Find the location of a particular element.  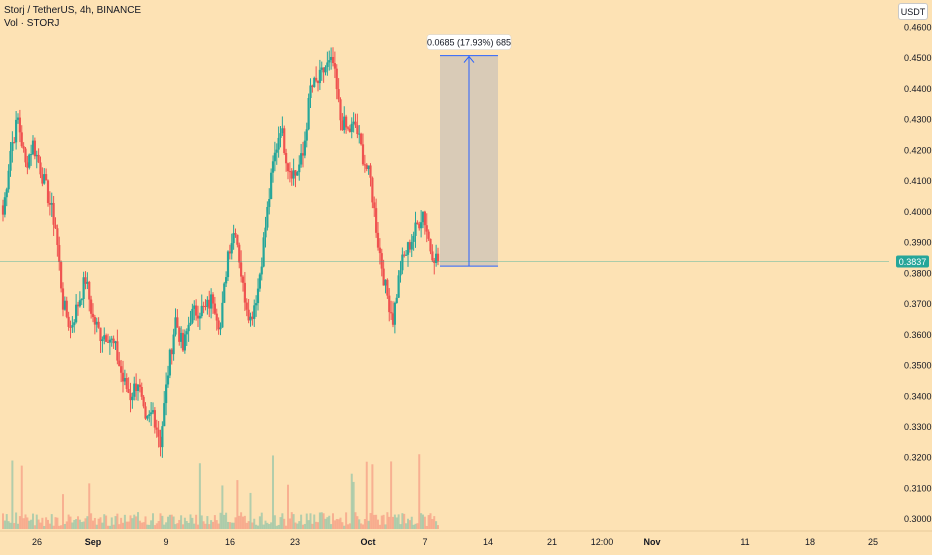

x-tick-label: 16 is located at coordinates (230, 542).